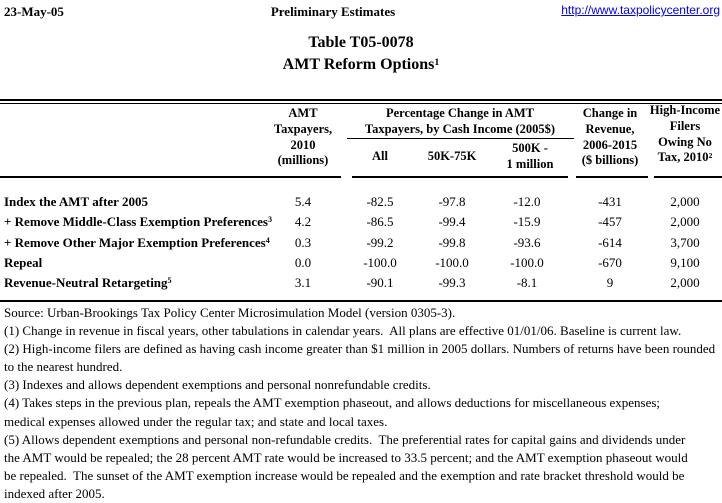  What do you see at coordinates (270, 220) in the screenshot?
I see `row-footnote-marker: 3` at bounding box center [270, 220].